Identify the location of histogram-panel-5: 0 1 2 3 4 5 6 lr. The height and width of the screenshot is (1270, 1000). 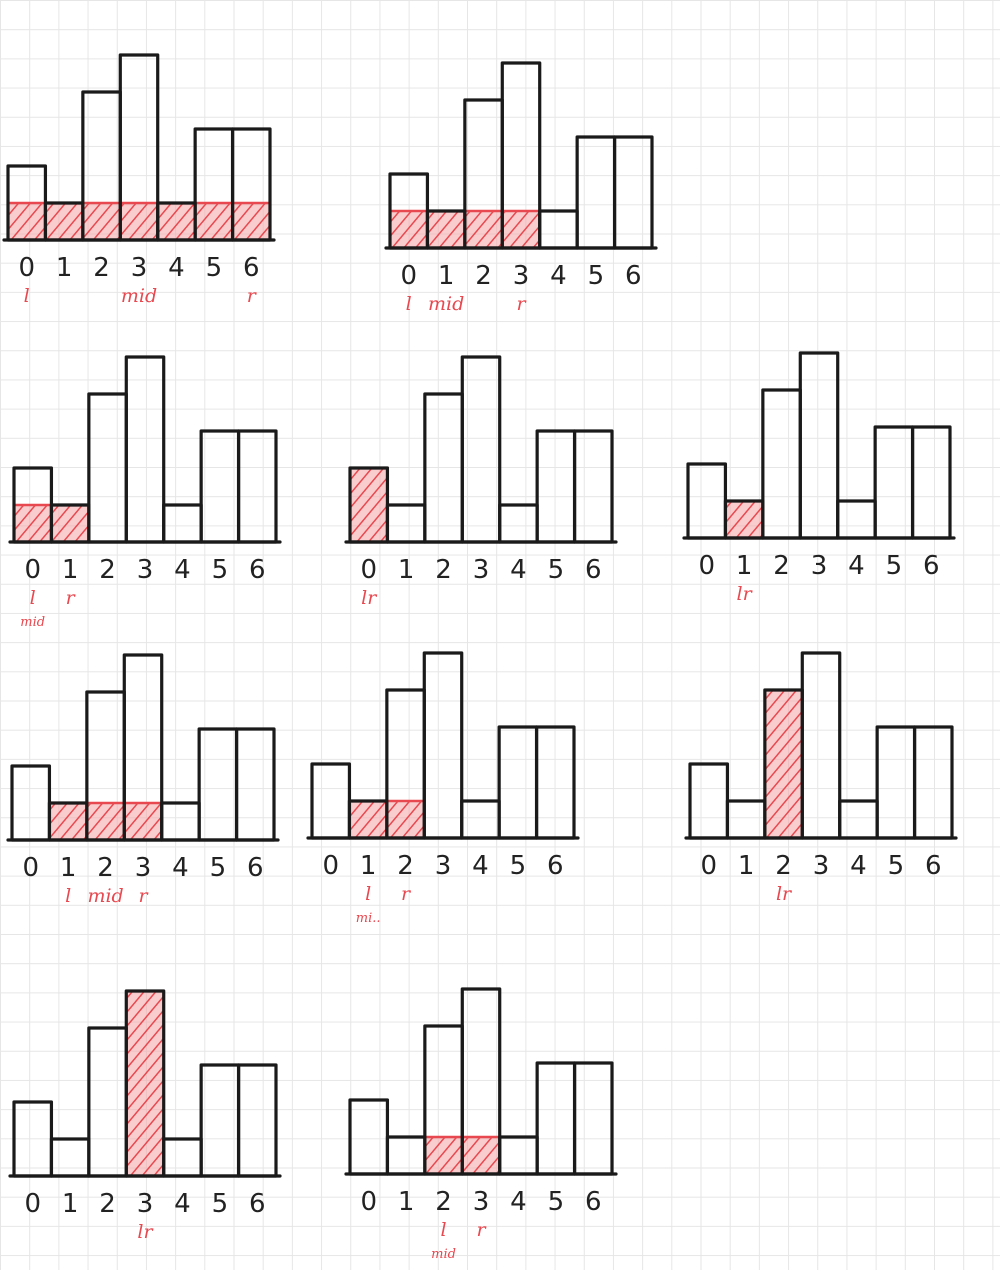
(819, 478).